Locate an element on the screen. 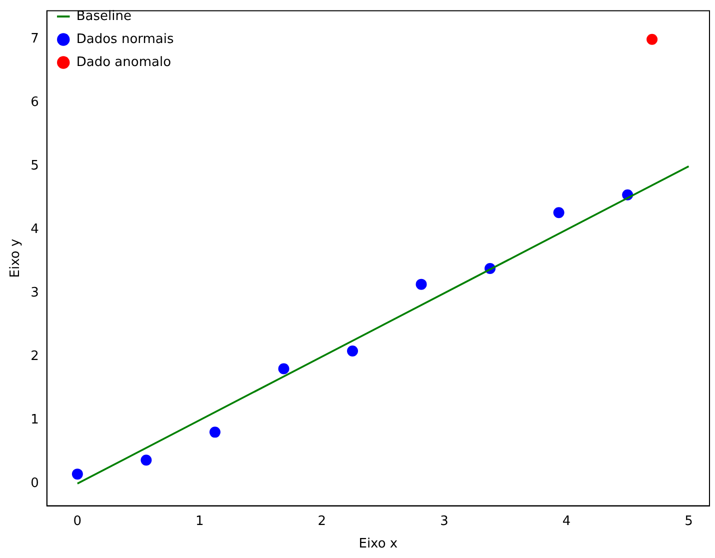 The height and width of the screenshot is (558, 715). x-tick-label: 0 is located at coordinates (77, 521).